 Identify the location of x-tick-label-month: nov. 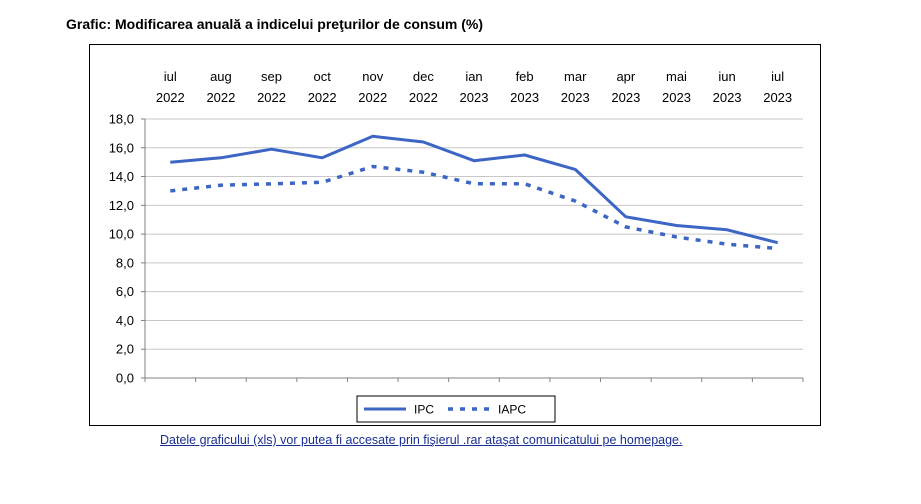
(372, 76).